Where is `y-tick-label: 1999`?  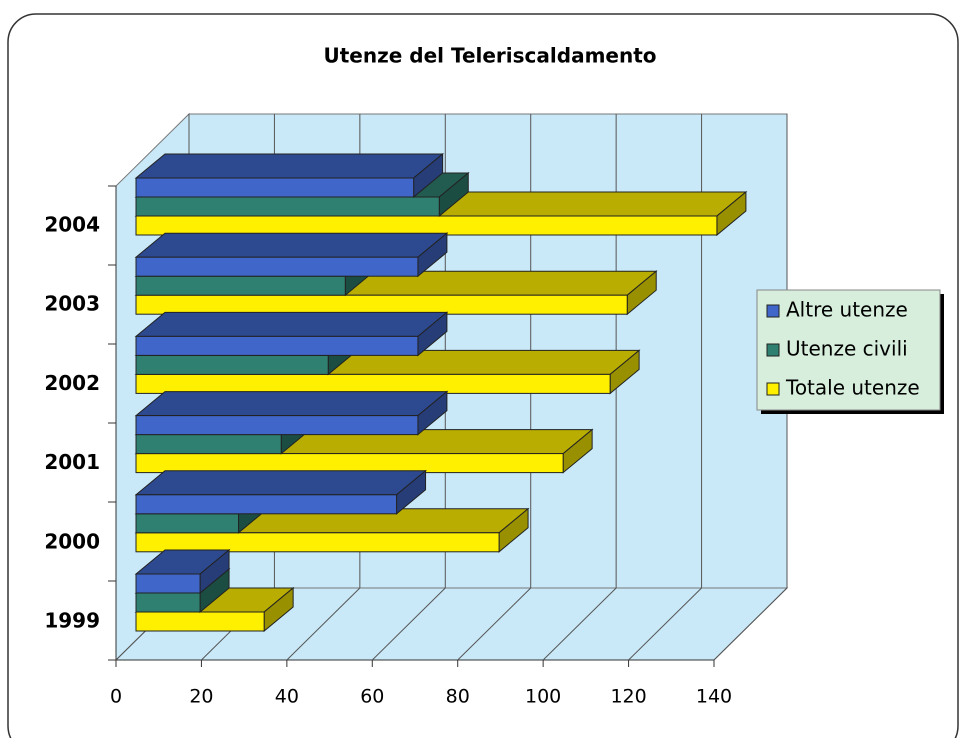 y-tick-label: 1999 is located at coordinates (72, 621).